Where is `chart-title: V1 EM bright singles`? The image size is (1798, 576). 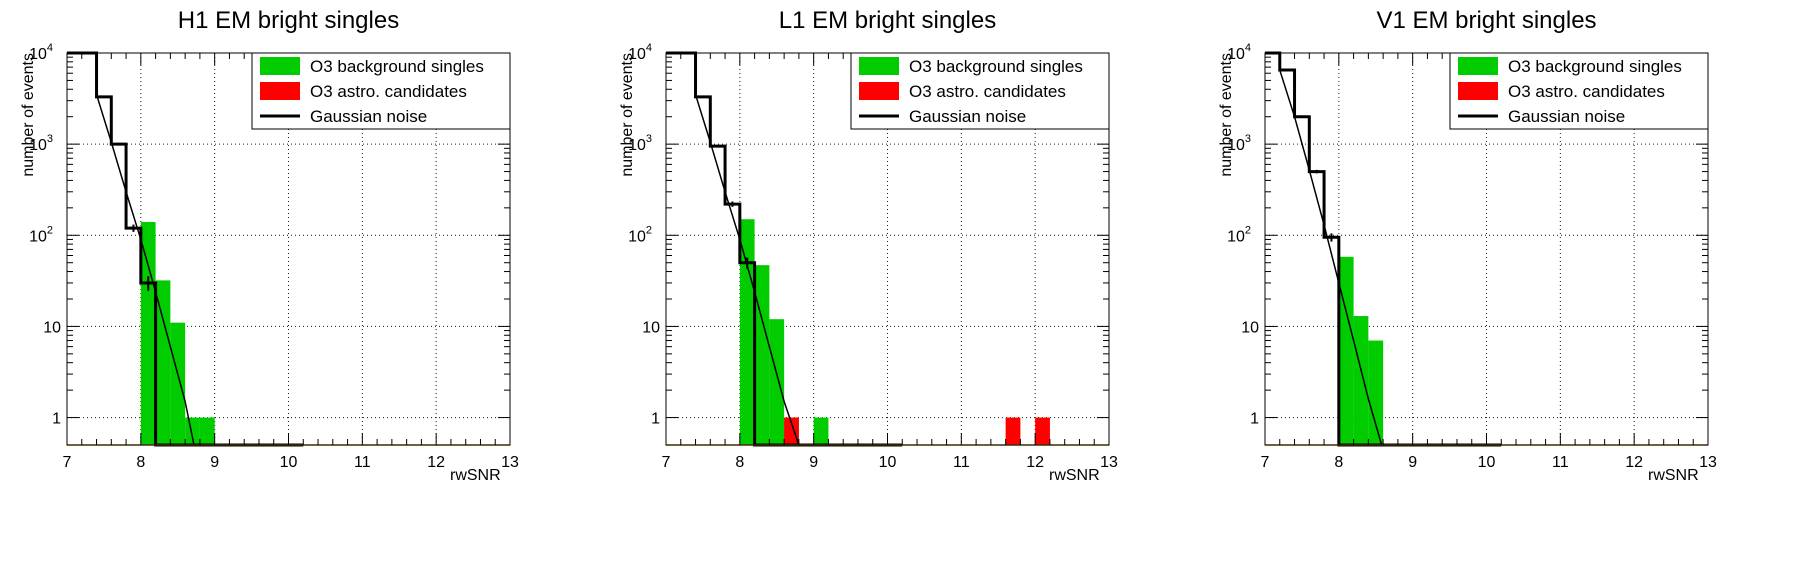
chart-title: V1 EM bright singles is located at coordinates (1486, 20).